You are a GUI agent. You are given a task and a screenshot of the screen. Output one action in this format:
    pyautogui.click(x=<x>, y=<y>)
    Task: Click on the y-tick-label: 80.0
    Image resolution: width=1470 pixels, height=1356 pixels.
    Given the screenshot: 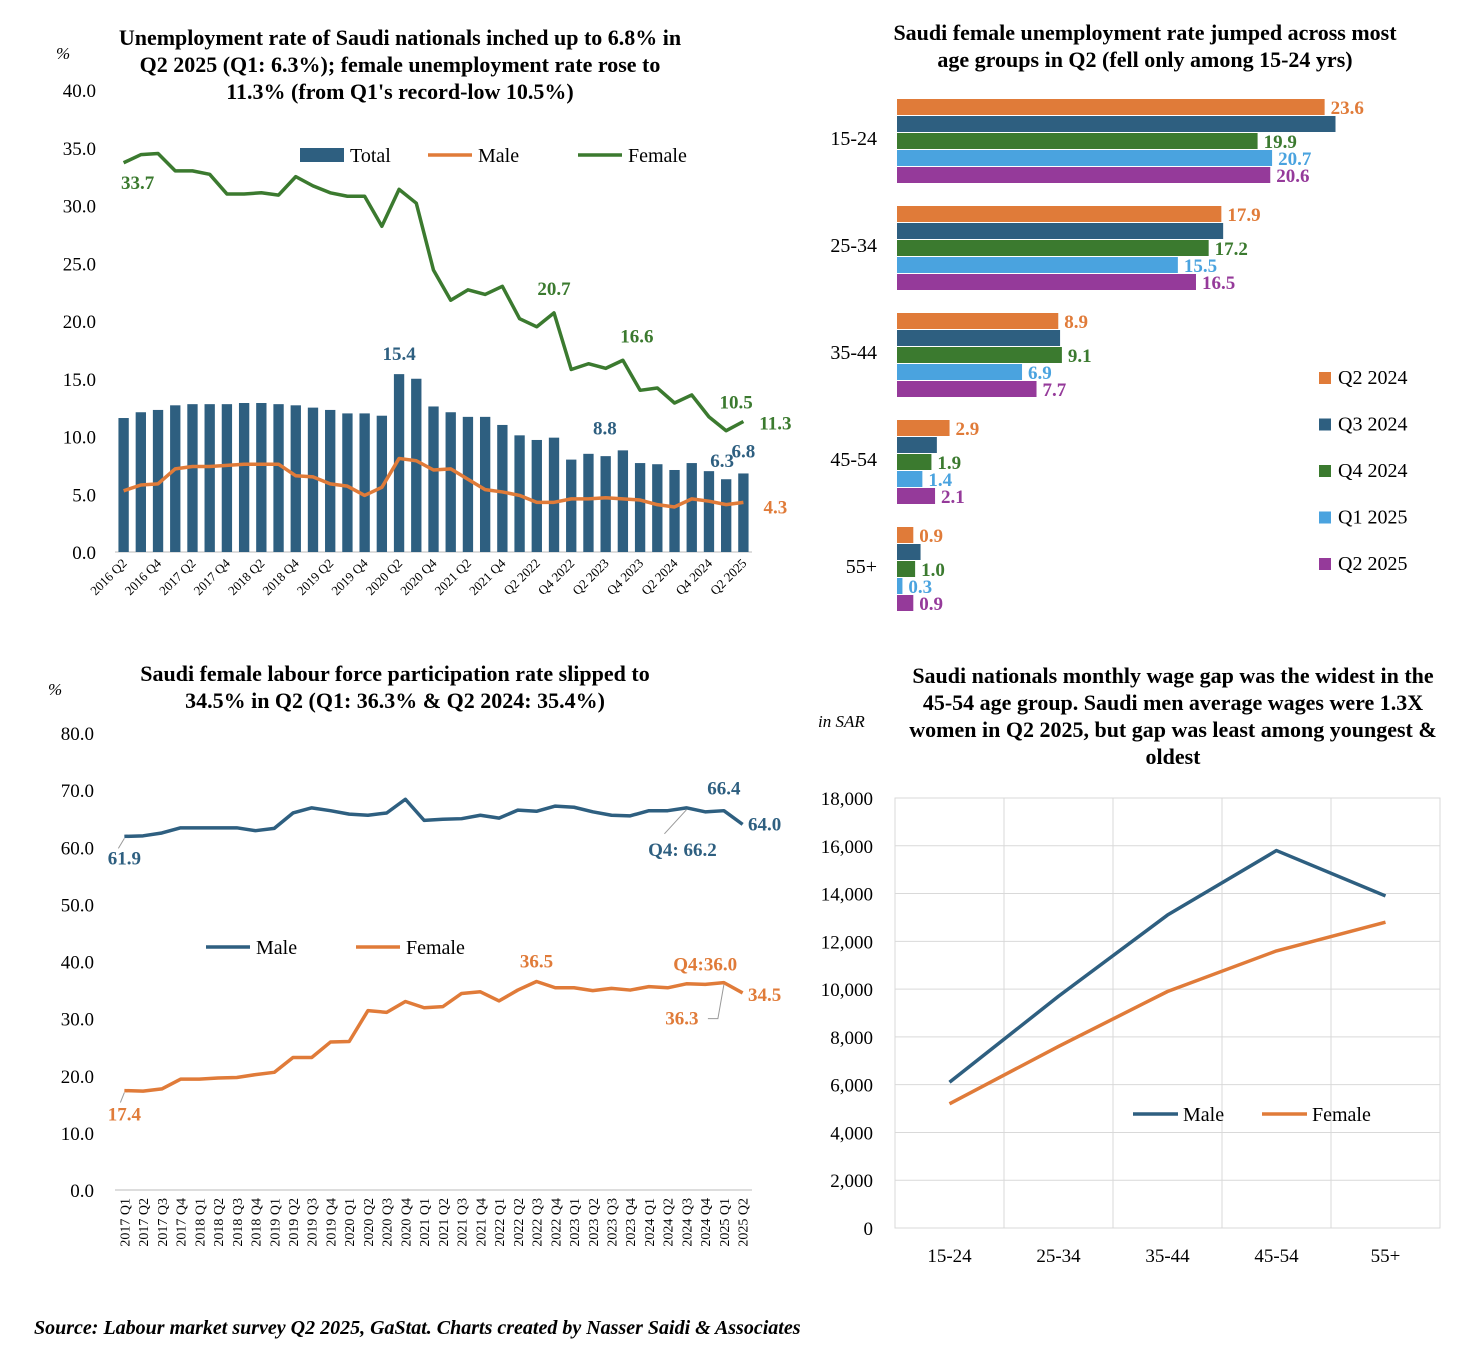 What is the action you would take?
    pyautogui.click(x=77, y=734)
    